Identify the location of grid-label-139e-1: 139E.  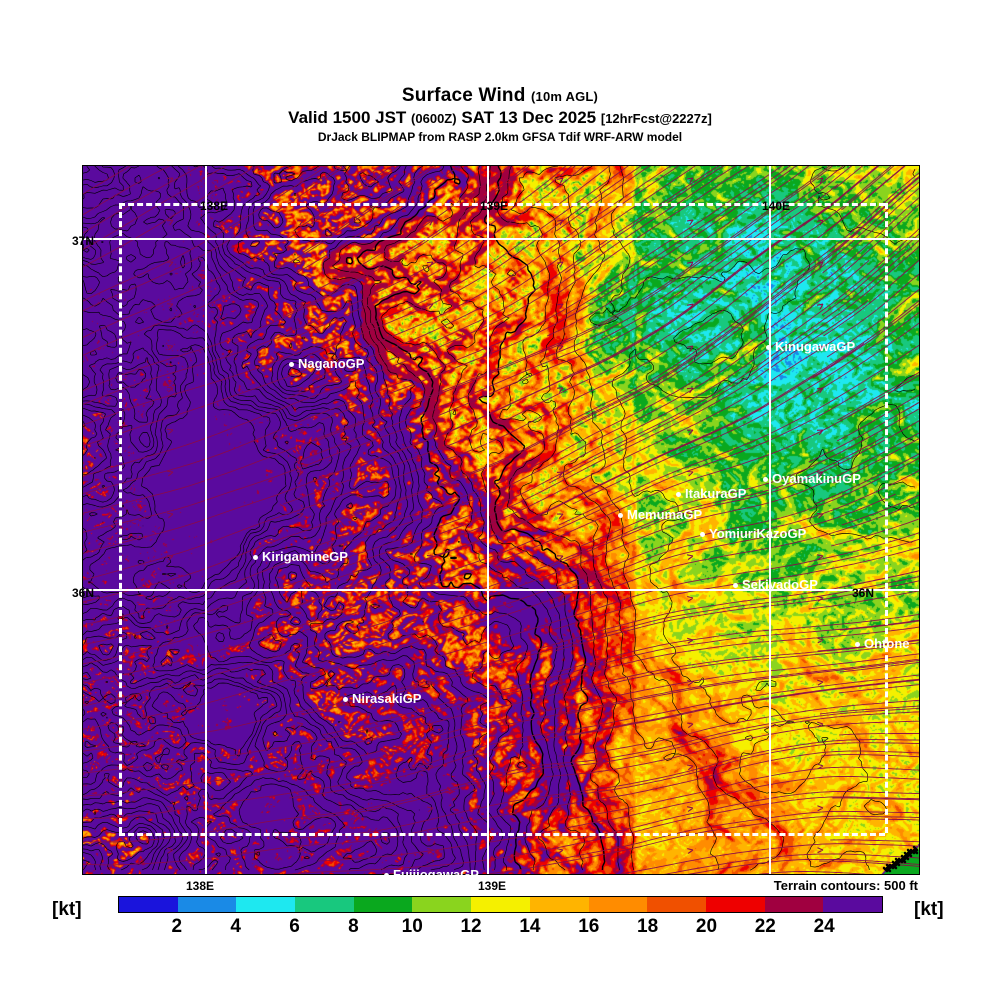
(494, 206).